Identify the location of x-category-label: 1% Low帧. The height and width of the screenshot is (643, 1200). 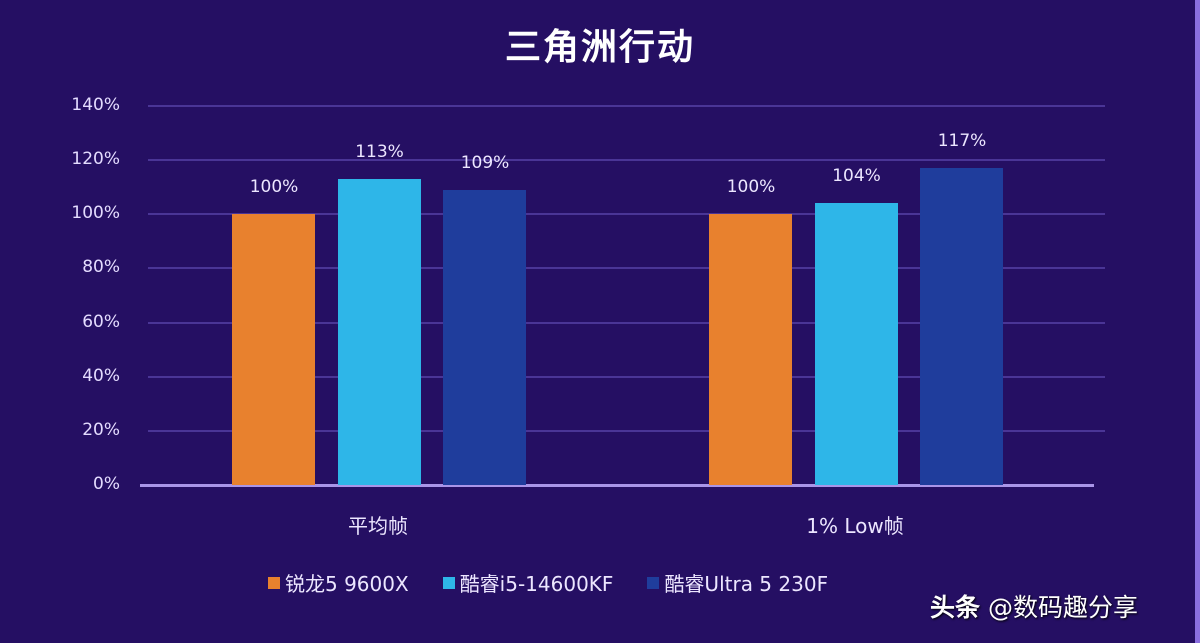
(855, 526).